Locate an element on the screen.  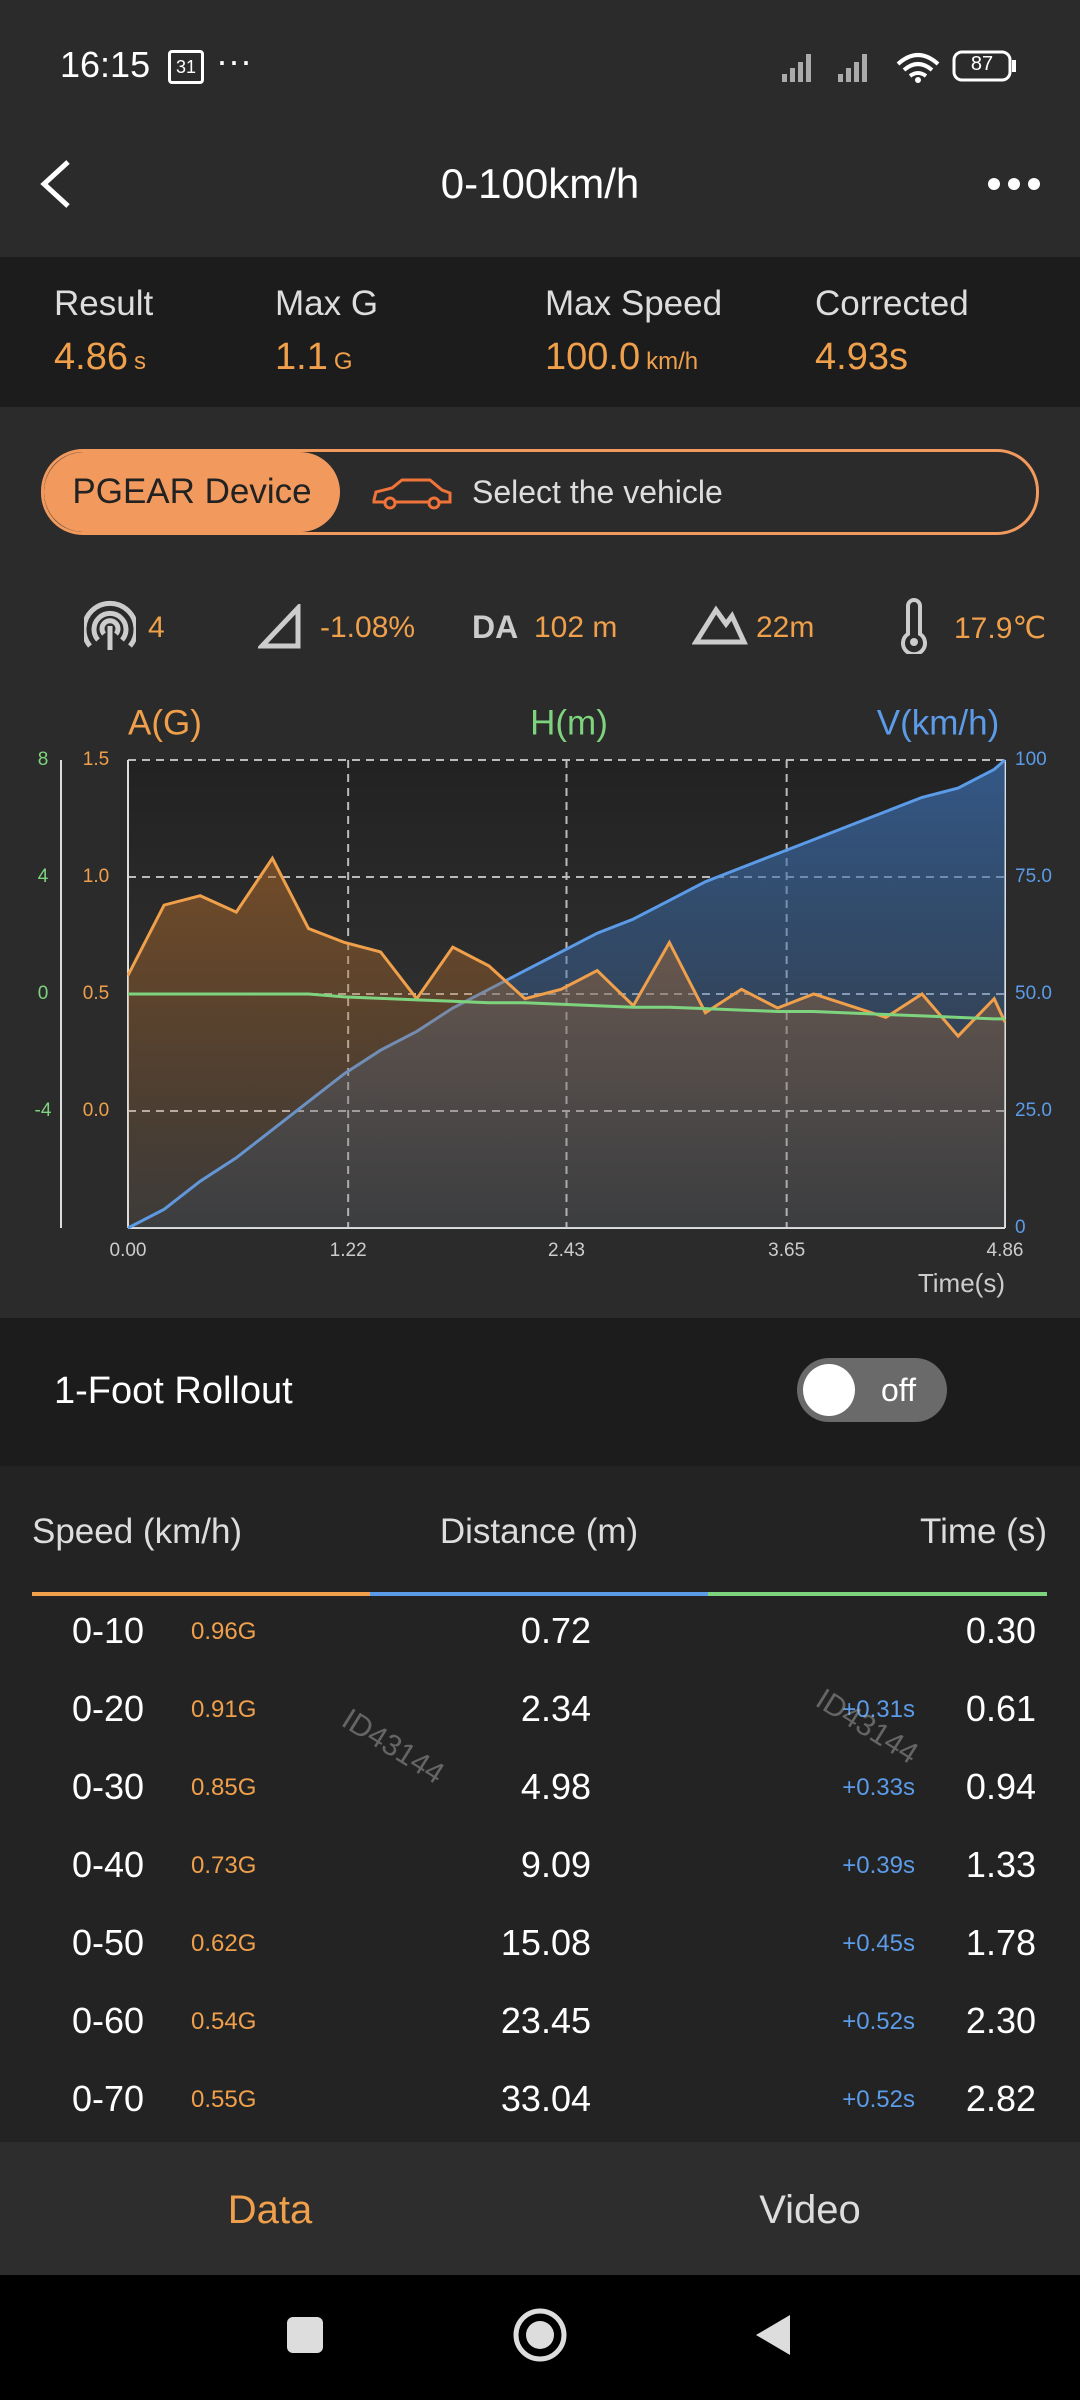
peak-g: 0.91G is located at coordinates (224, 1709).